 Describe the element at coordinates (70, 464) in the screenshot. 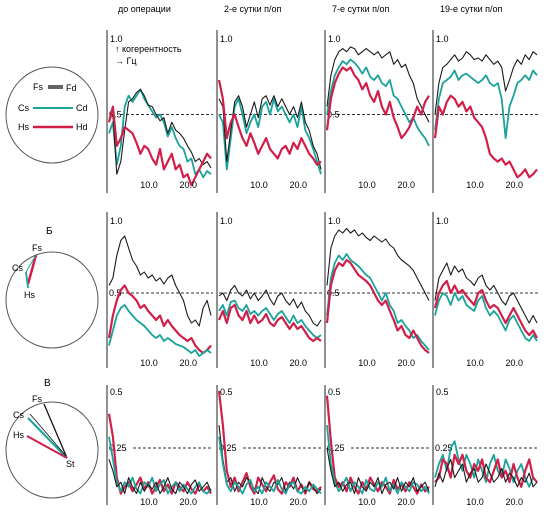

I see `electrode-label-st: St` at that location.